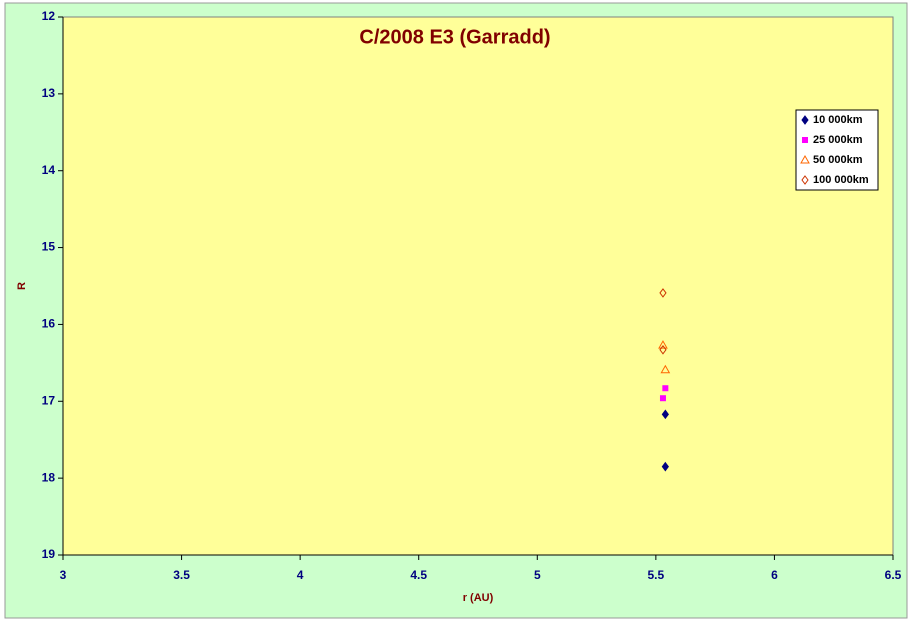  What do you see at coordinates (49, 247) in the screenshot?
I see `y-tick-label: 15` at bounding box center [49, 247].